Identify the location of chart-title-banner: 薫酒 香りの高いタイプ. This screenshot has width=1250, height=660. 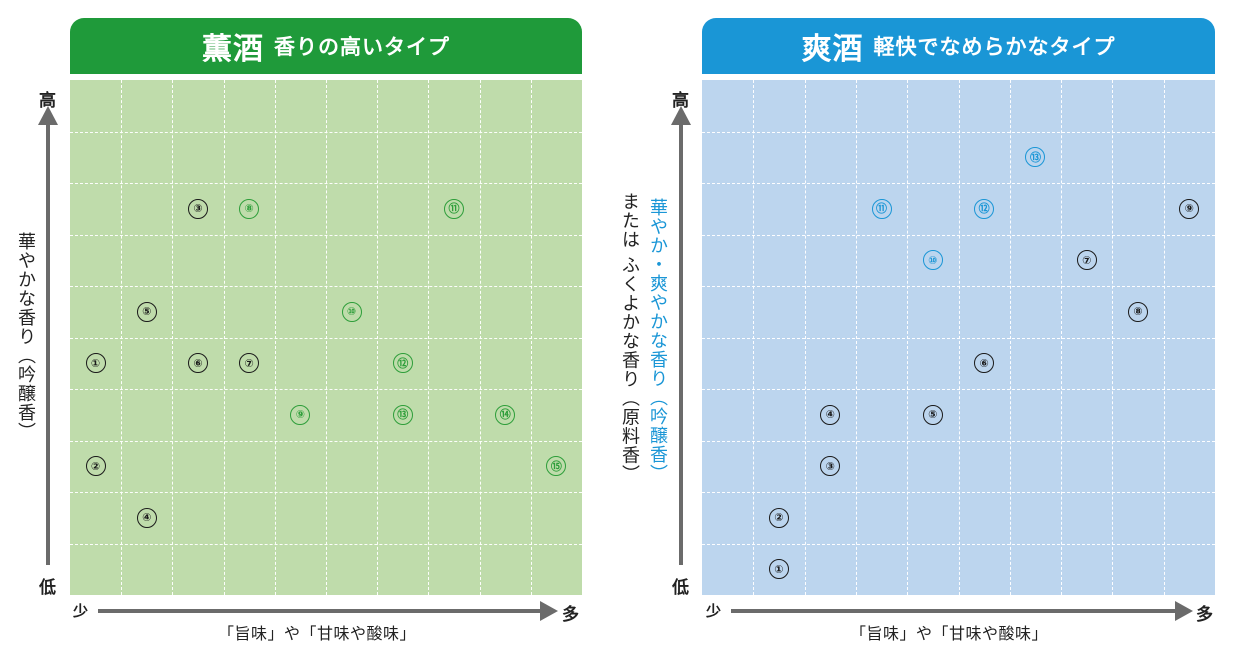
(326, 46).